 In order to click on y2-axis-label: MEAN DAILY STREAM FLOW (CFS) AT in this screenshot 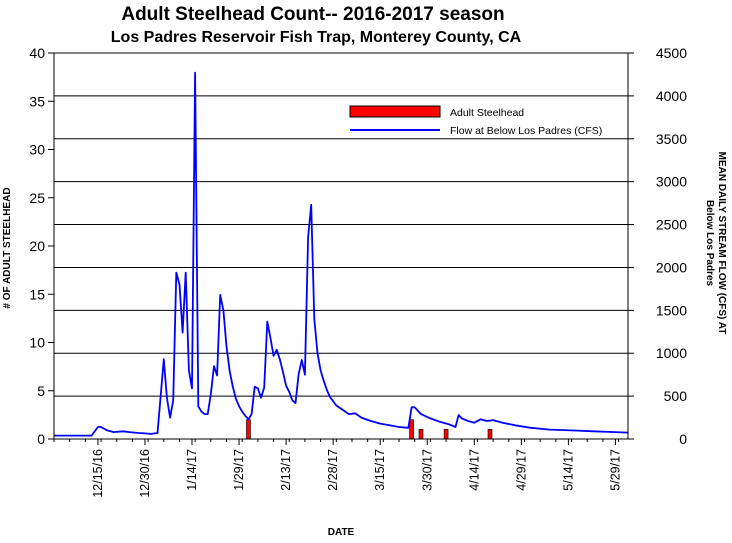, I will do `click(721, 243)`.